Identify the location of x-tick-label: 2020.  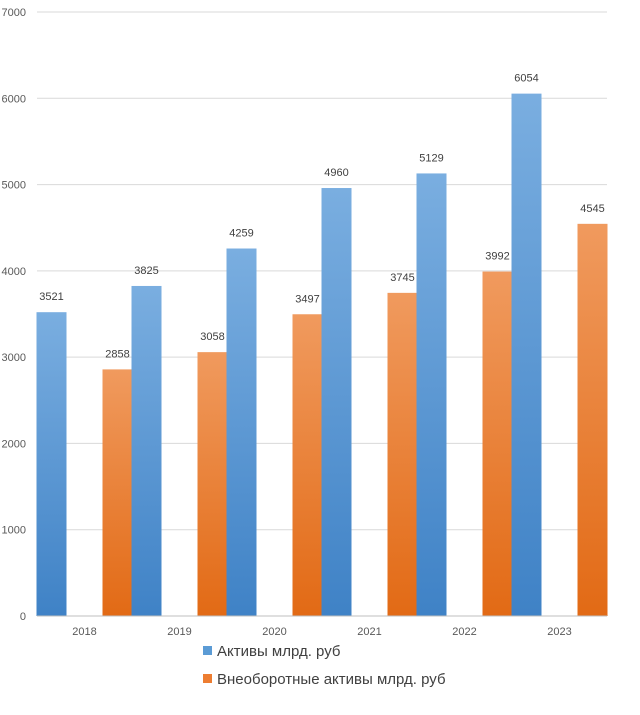
(274, 632).